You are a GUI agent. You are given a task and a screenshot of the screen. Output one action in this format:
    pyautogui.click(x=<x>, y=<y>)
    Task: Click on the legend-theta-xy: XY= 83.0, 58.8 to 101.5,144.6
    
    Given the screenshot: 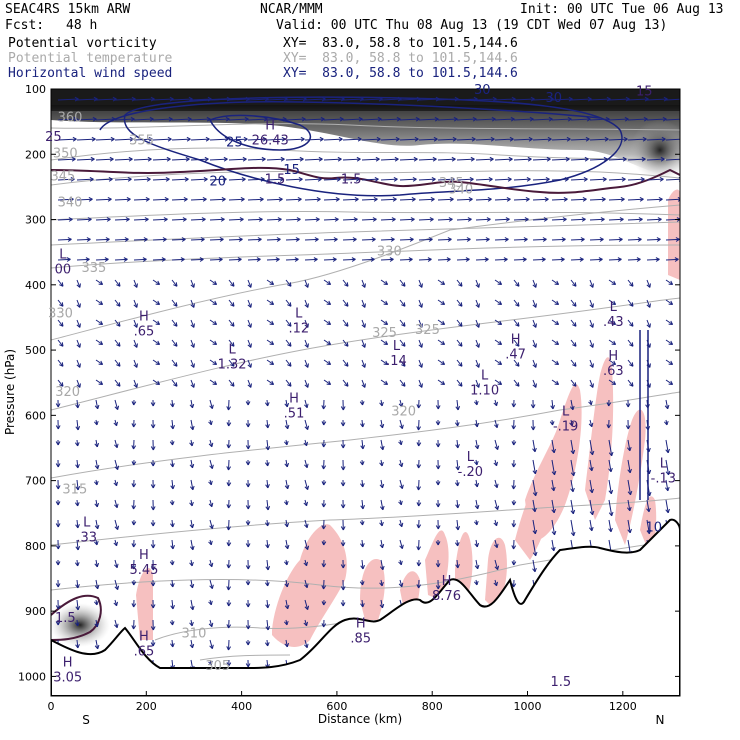 What is the action you would take?
    pyautogui.click(x=400, y=58)
    